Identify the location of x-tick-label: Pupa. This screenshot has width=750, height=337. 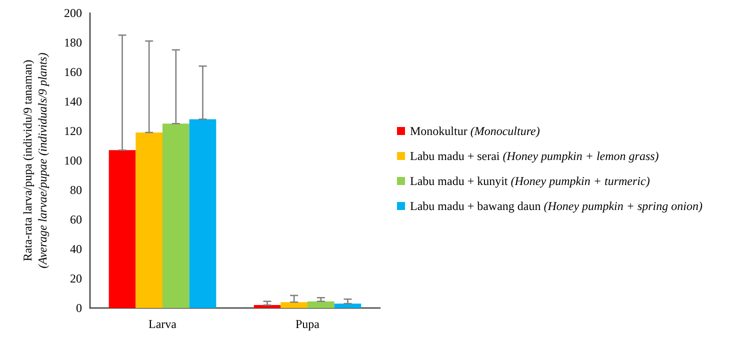
(308, 324).